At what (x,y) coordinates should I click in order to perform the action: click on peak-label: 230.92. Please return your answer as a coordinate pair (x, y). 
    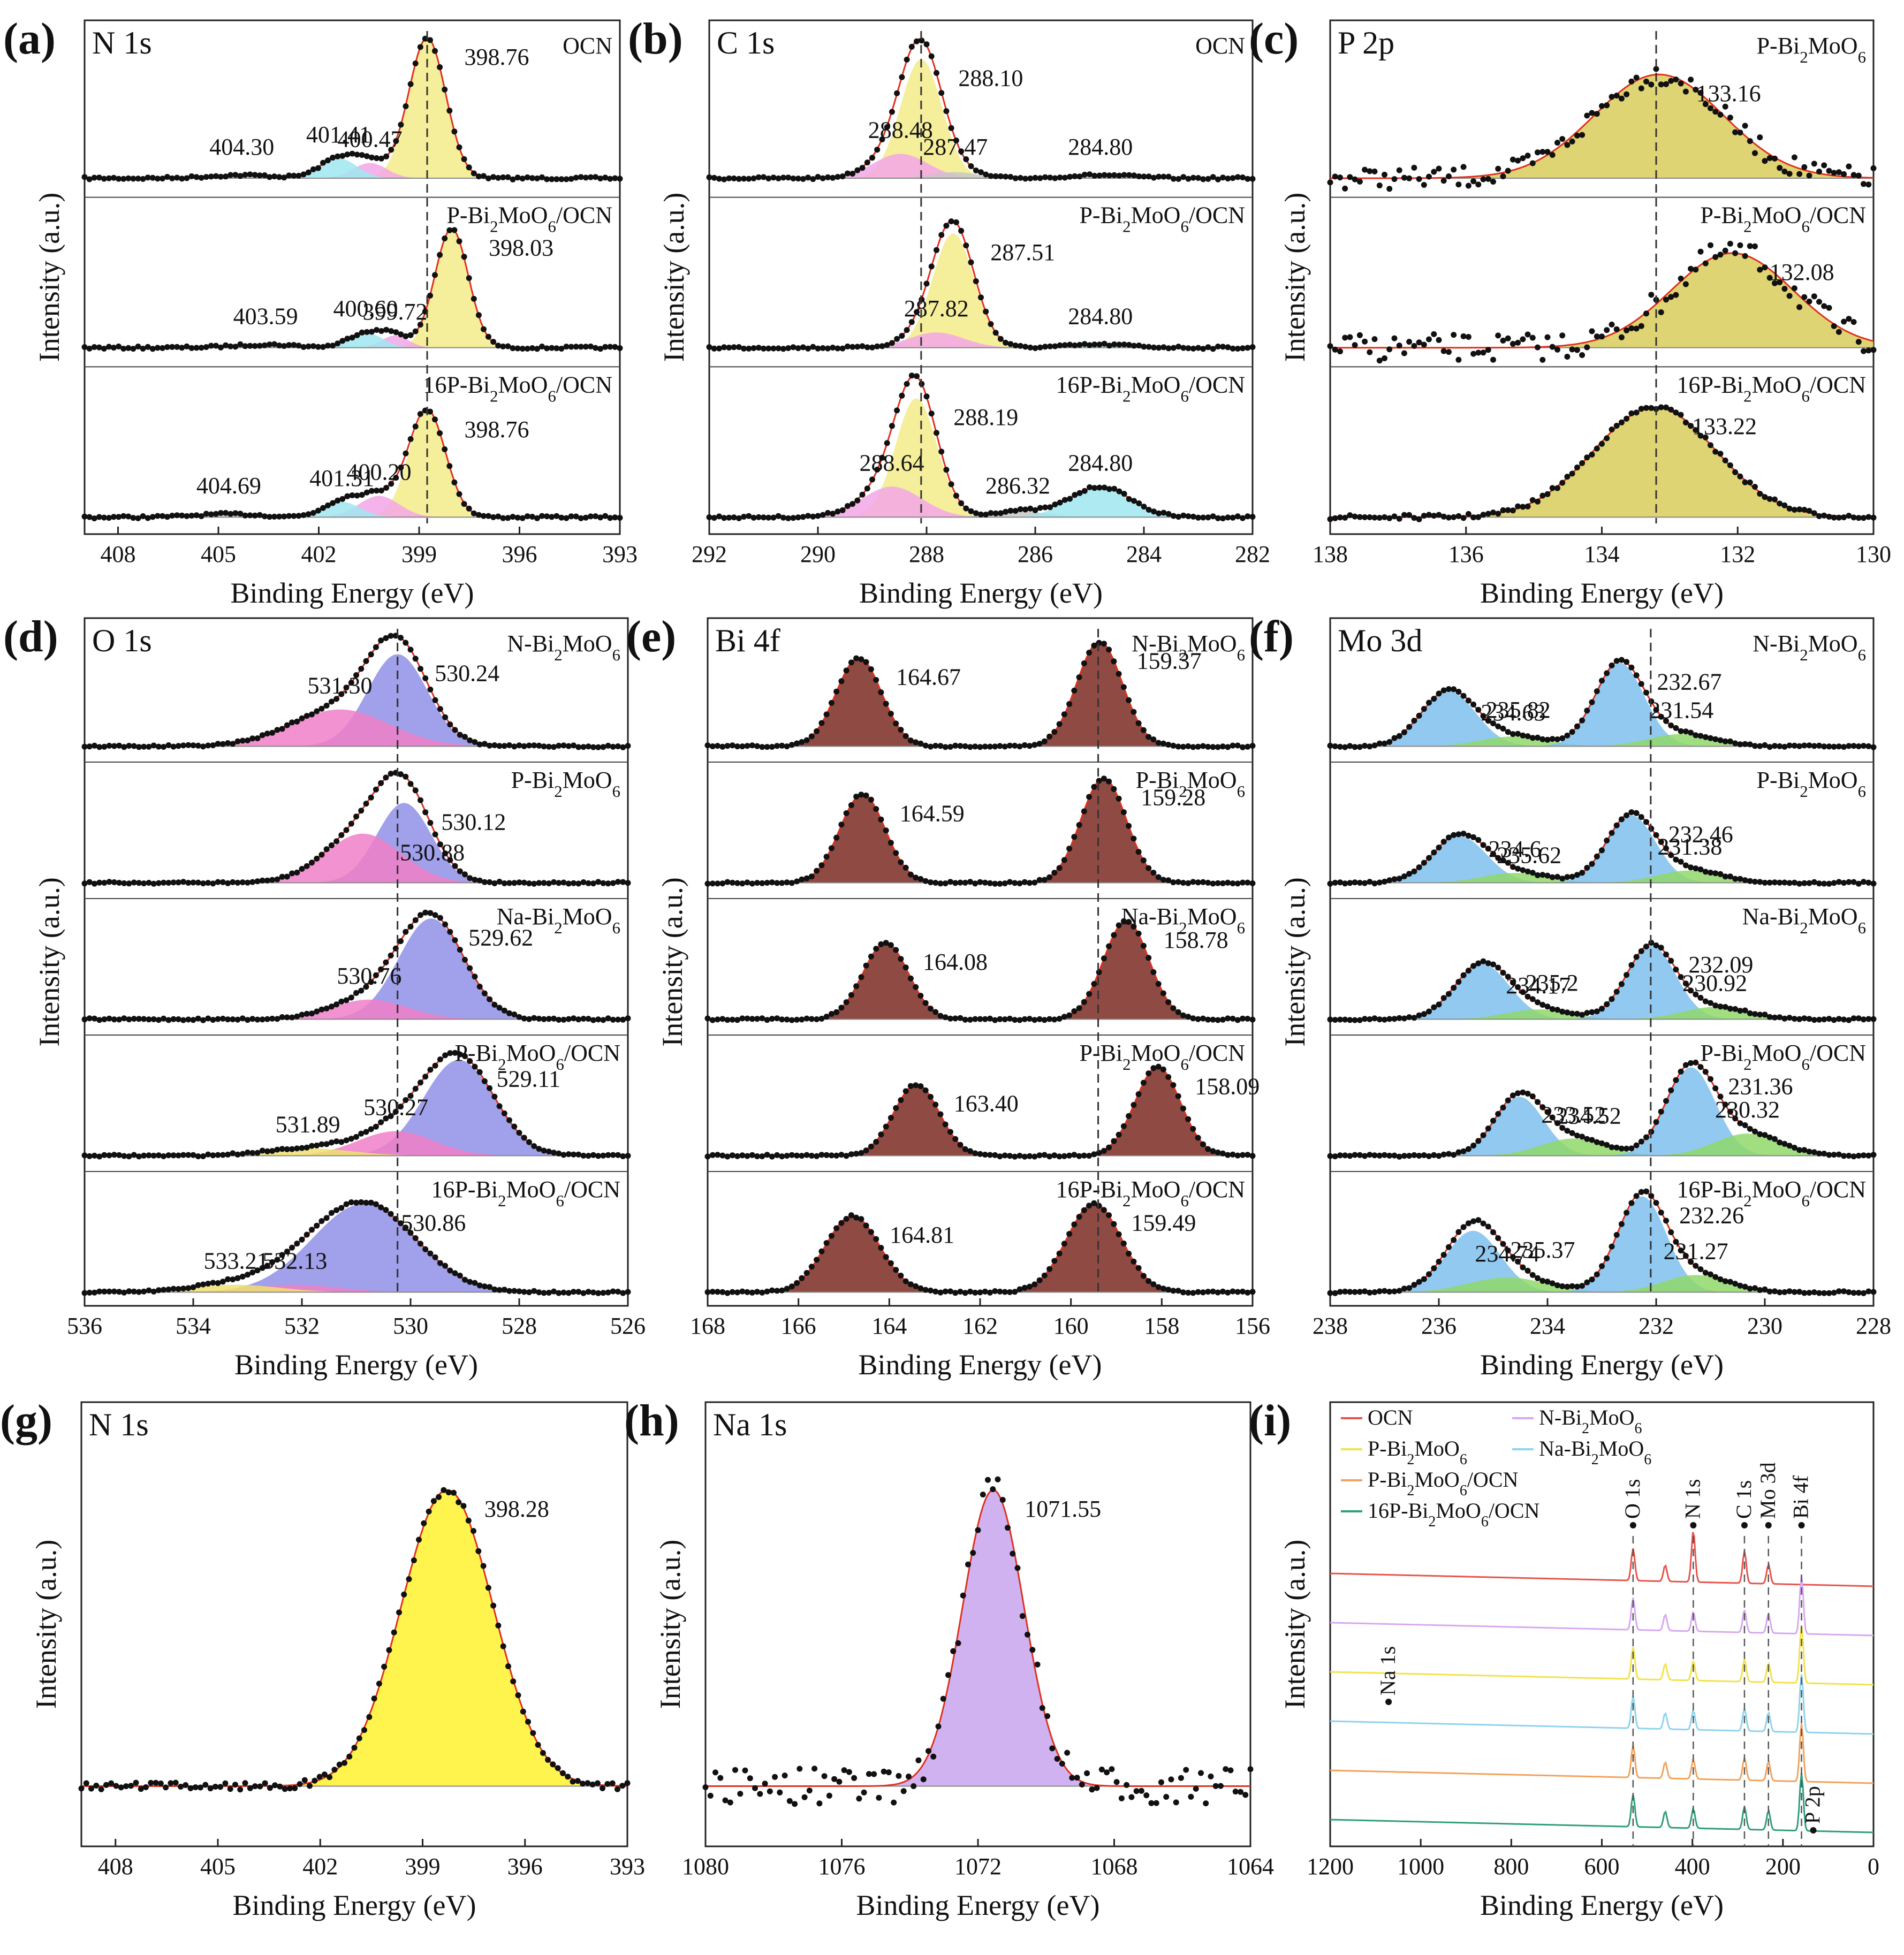
    Looking at the image, I should click on (1714, 983).